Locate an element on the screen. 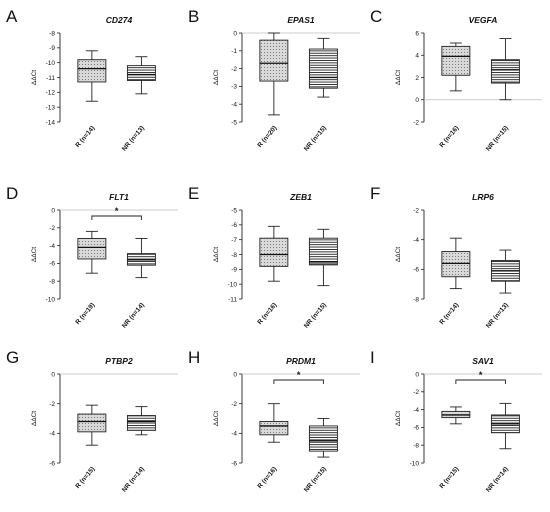  gene-title: EPAS1 is located at coordinates (301, 20).